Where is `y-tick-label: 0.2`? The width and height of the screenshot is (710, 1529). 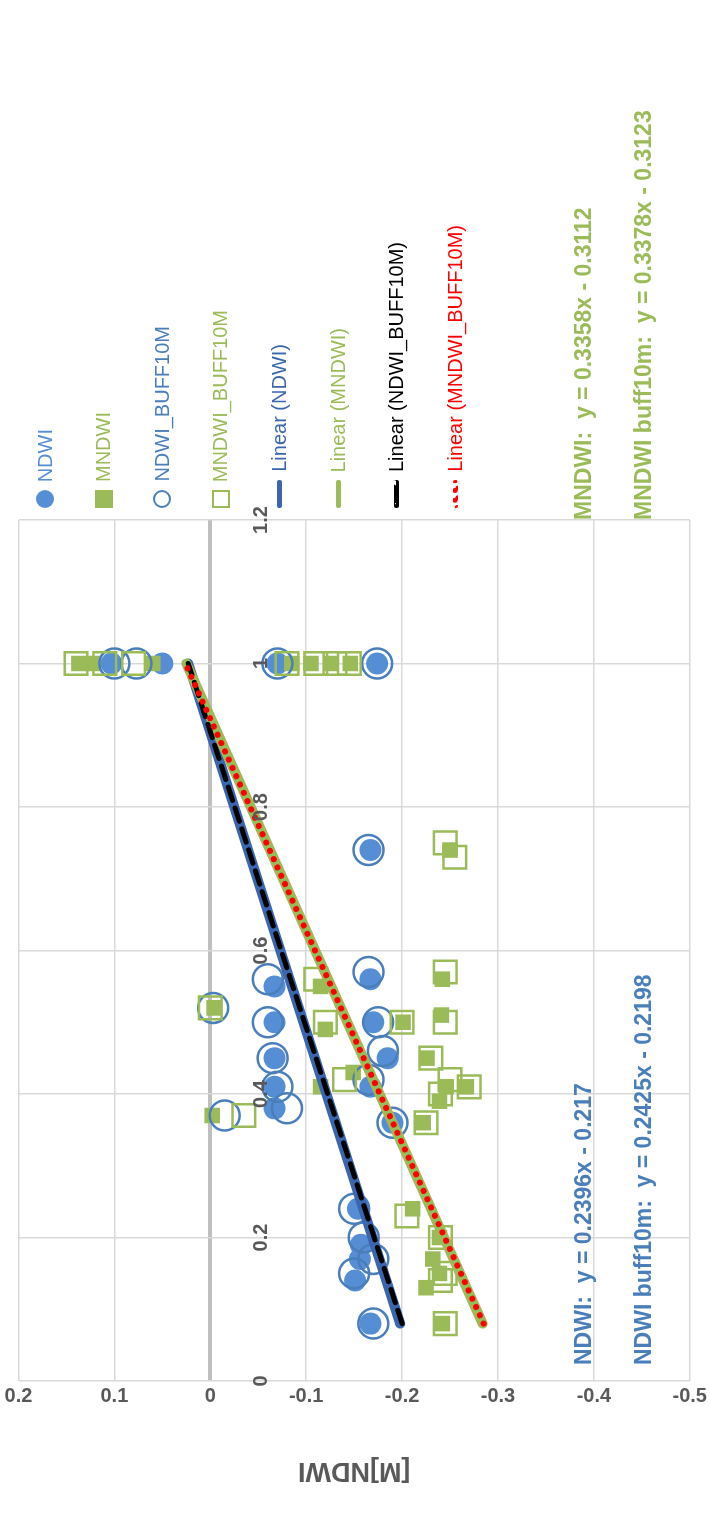
y-tick-label: 0.2 is located at coordinates (260, 1237).